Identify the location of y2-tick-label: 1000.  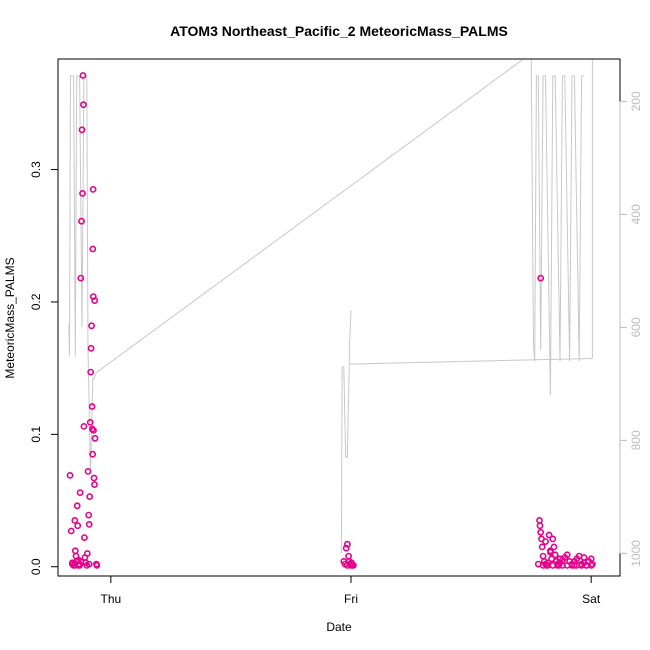
(636, 553).